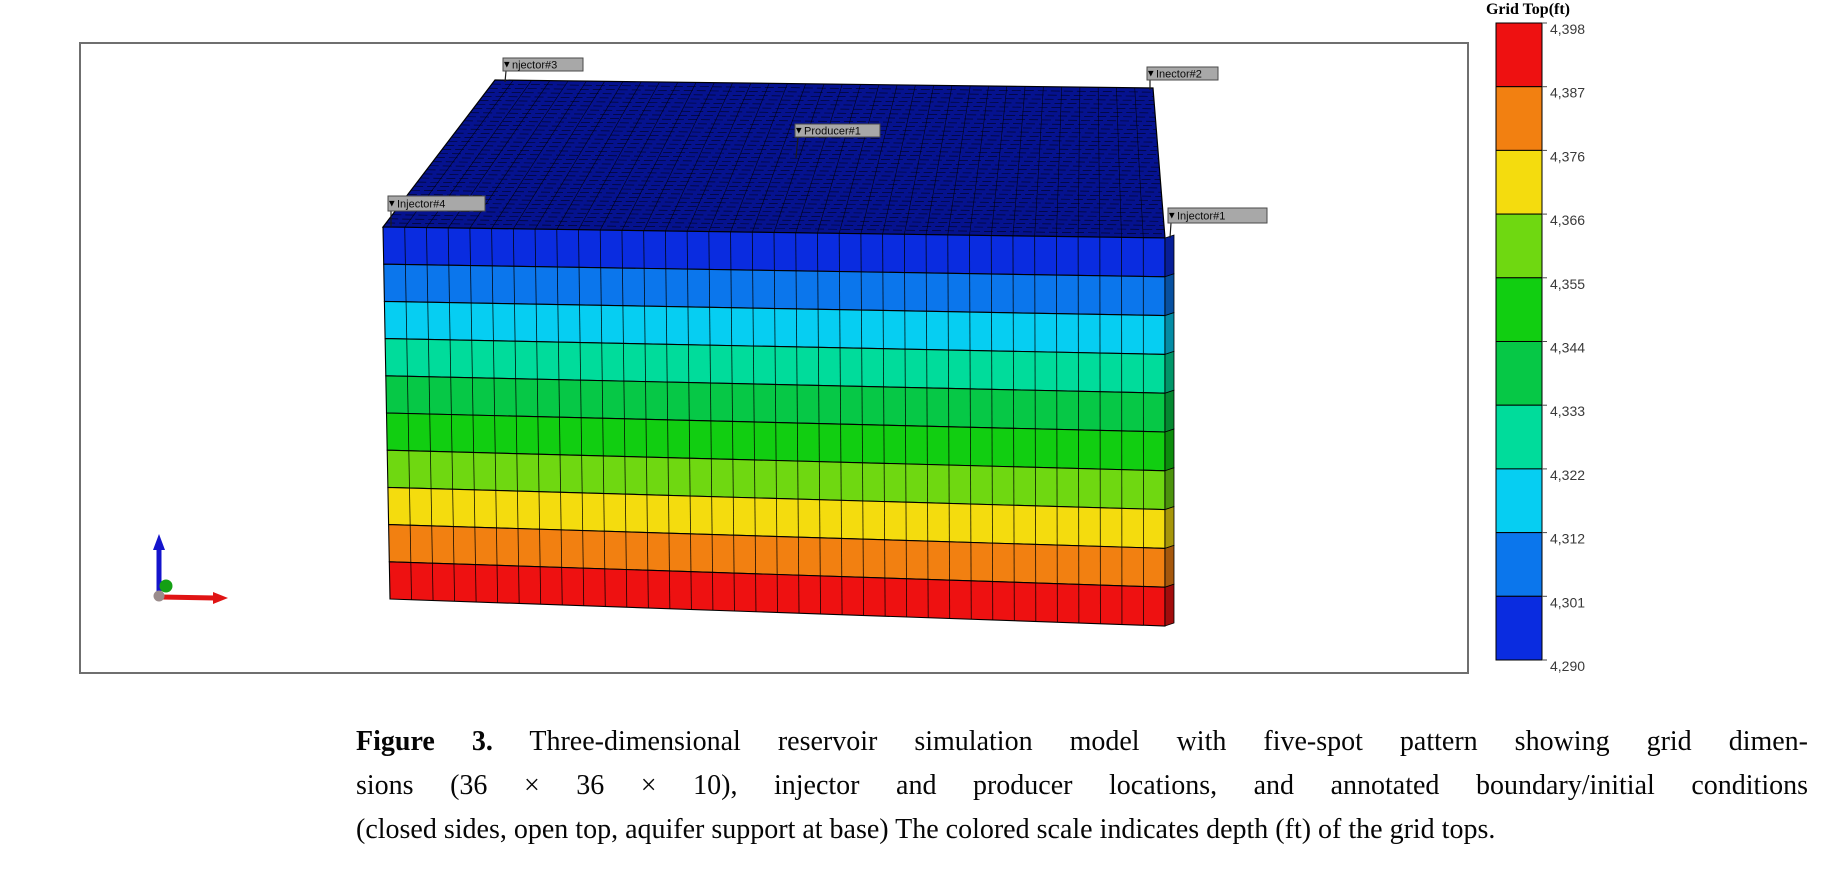 The height and width of the screenshot is (873, 1842). I want to click on axis-origin-icon, so click(159, 596).